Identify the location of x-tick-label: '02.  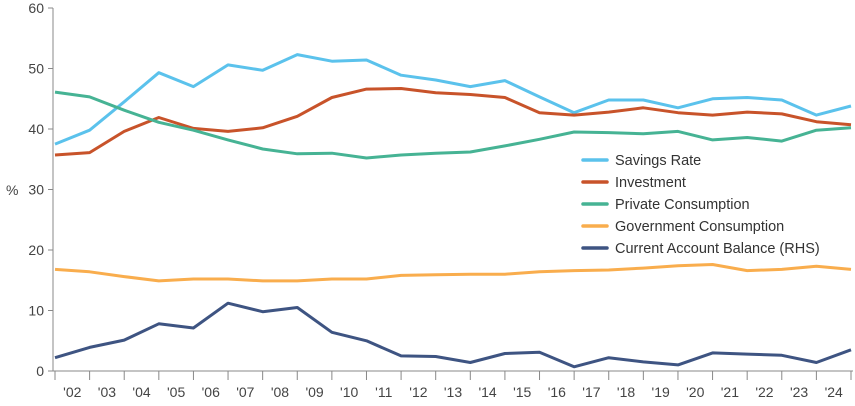
(72, 392).